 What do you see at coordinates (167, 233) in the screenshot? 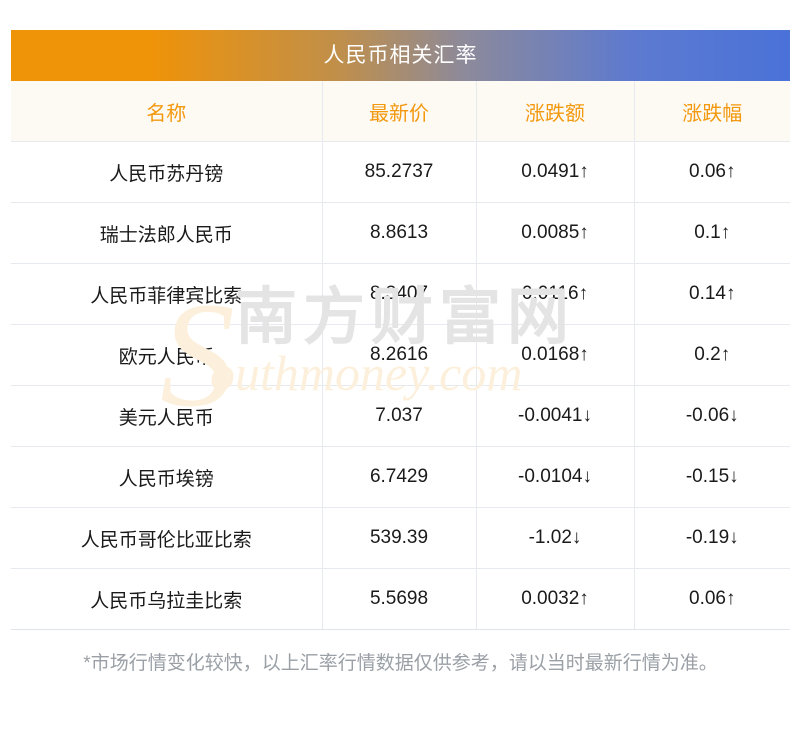
I see `cell-currency-name: 瑞士法郎人民币` at bounding box center [167, 233].